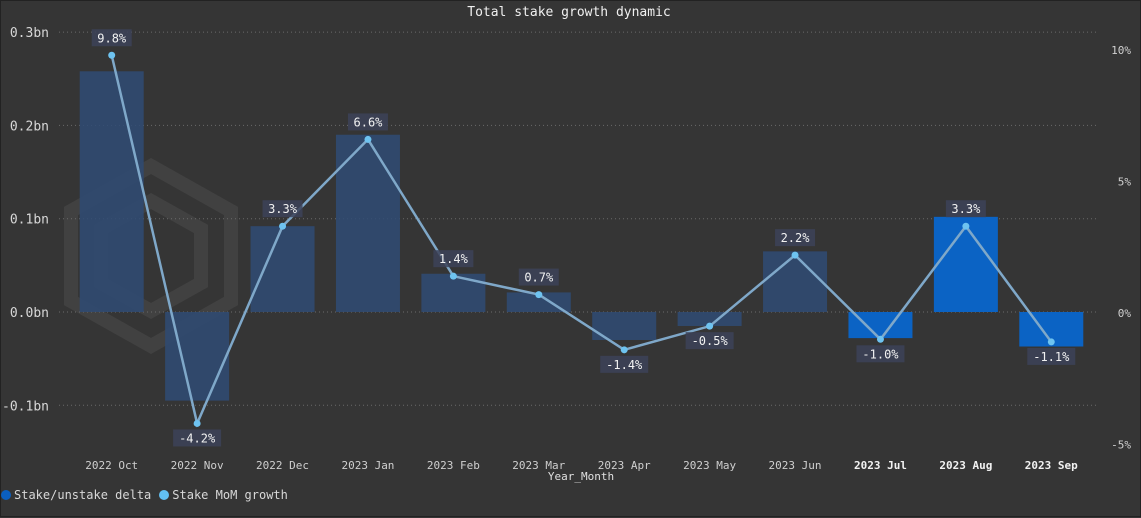 This screenshot has height=518, width=1141. Describe the element at coordinates (83, 495) in the screenshot. I see `legend-label-stake-delta: Stake/unstake delta` at that location.